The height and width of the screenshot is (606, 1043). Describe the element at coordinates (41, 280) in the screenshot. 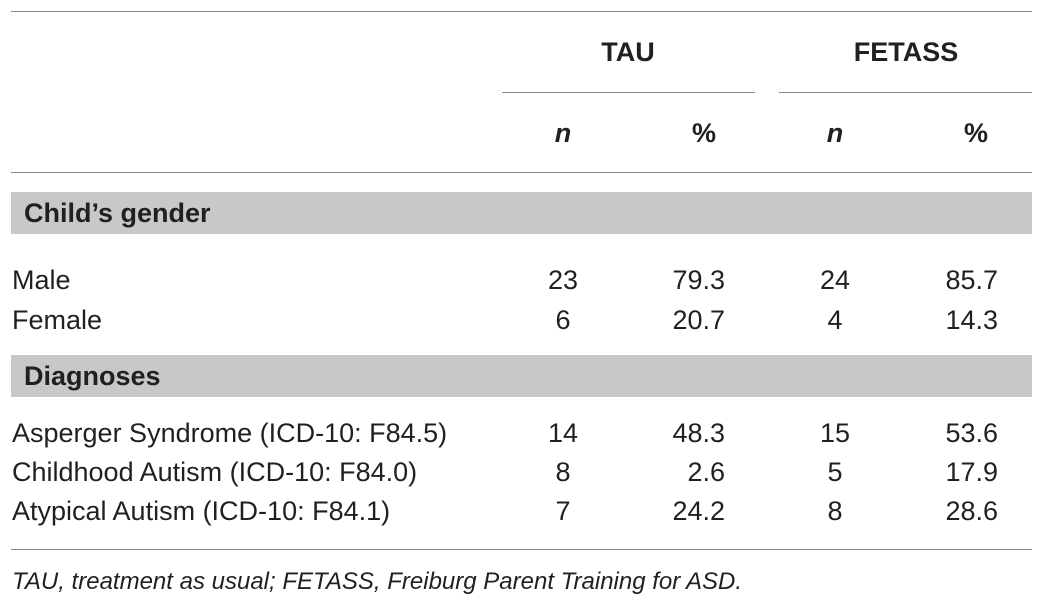

I see `row-label: Male` at that location.